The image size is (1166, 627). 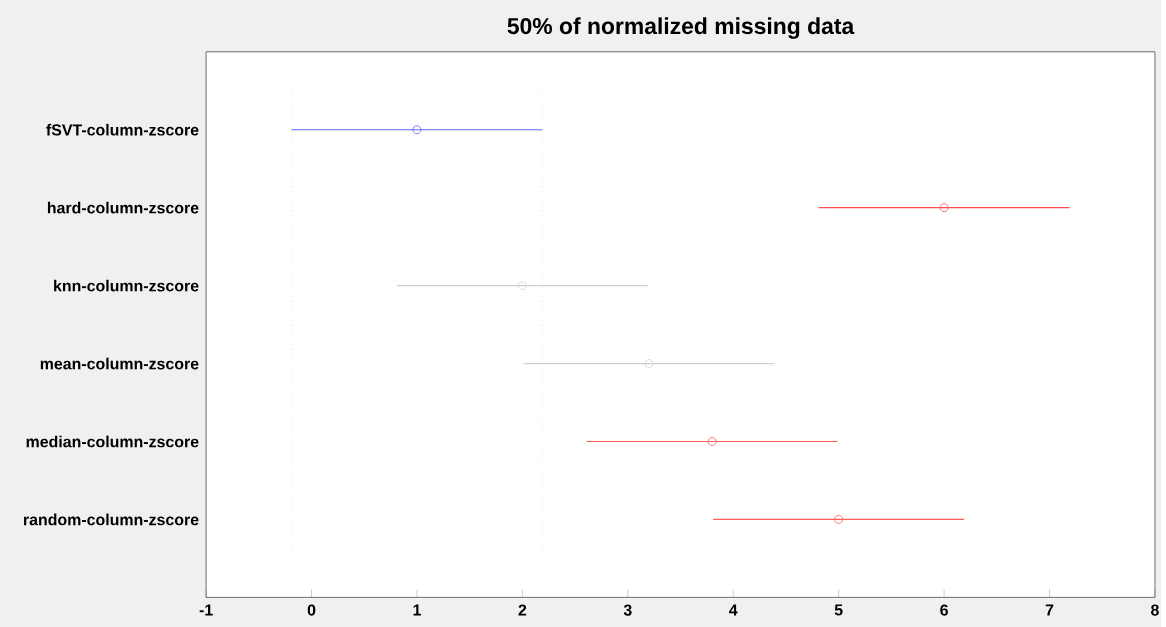 I want to click on y-tick-label: median-column-zscore, so click(x=112, y=441).